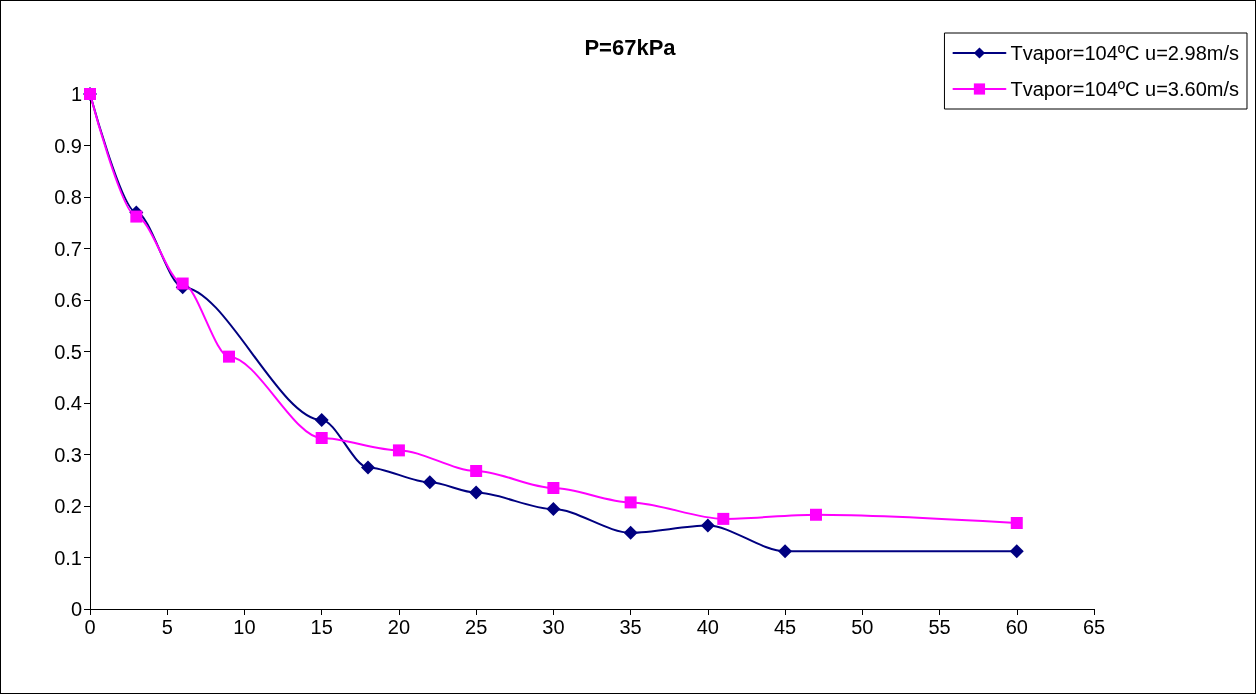  Describe the element at coordinates (707, 627) in the screenshot. I see `x-tick-label: 40` at that location.